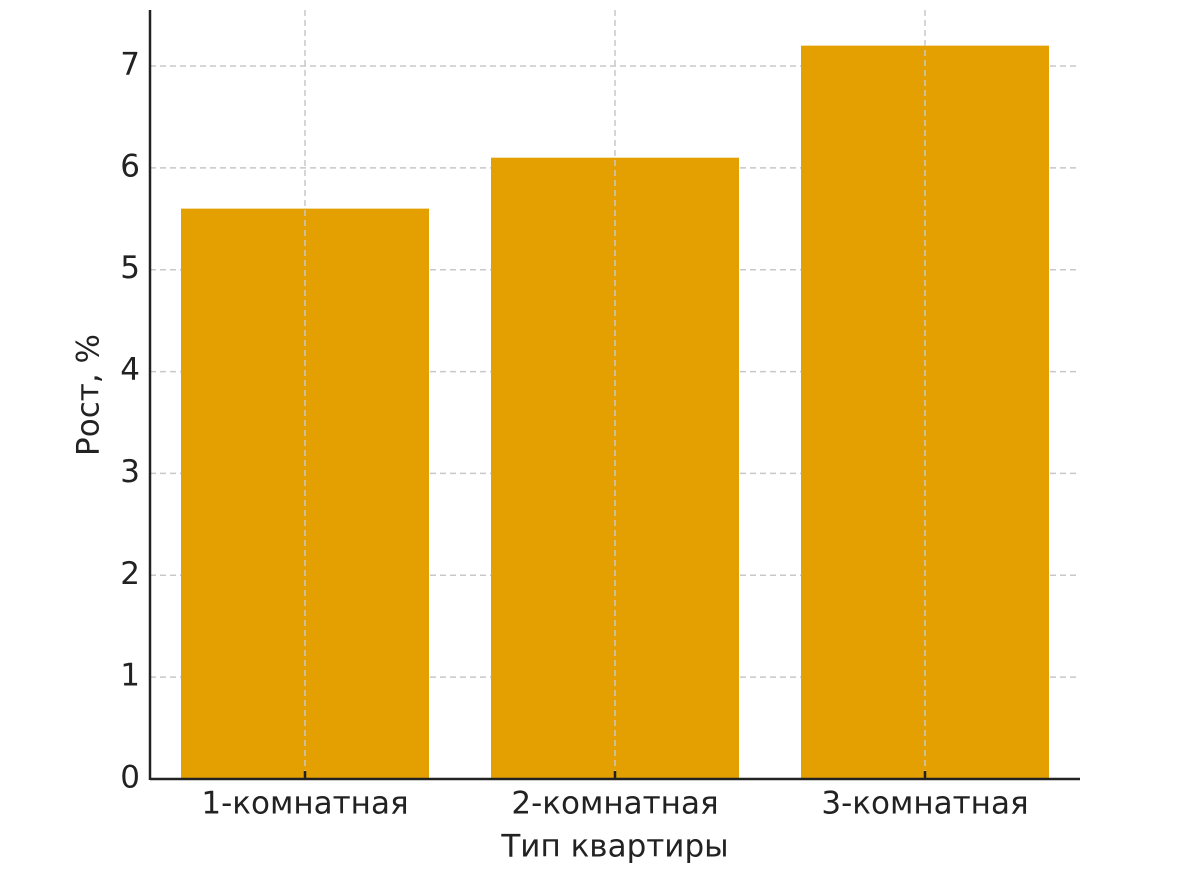 The width and height of the screenshot is (1200, 889). What do you see at coordinates (130, 472) in the screenshot?
I see `y-tick-label: 3` at bounding box center [130, 472].